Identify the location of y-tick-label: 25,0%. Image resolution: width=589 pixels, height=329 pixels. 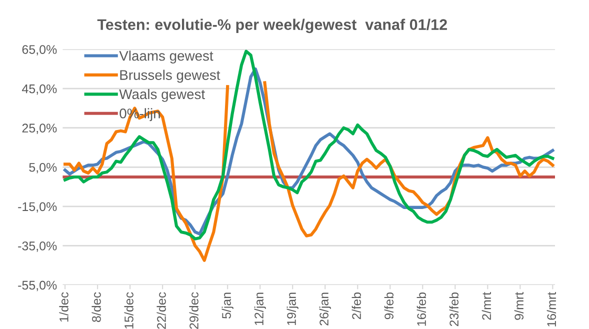
(39, 129).